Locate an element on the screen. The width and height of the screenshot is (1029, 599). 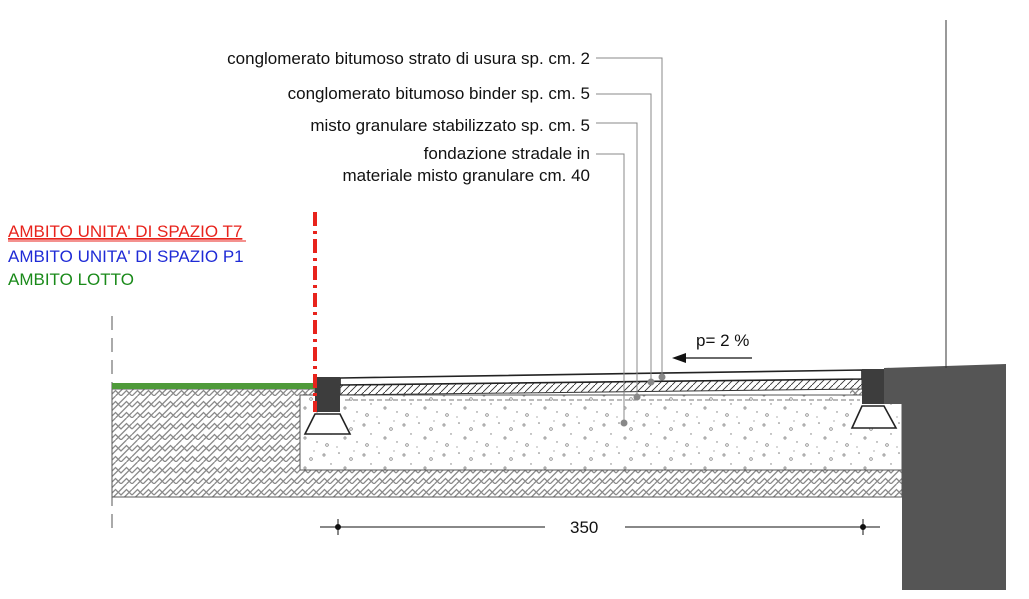
foundation-layer is located at coordinates (601, 432).